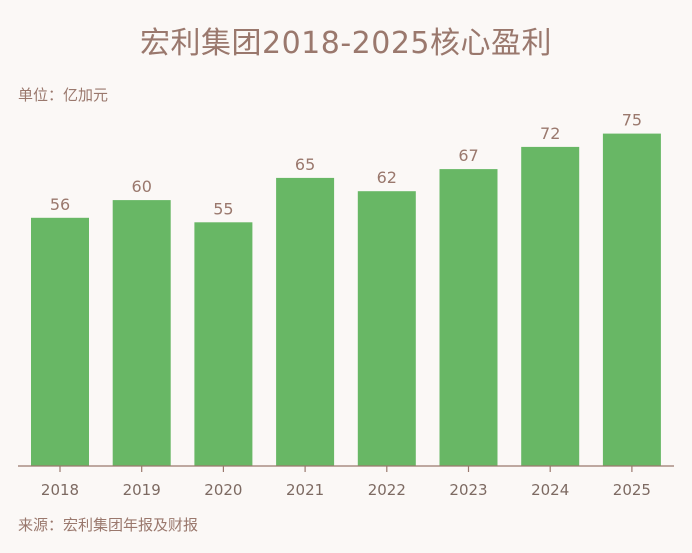 The width and height of the screenshot is (692, 553). Describe the element at coordinates (632, 120) in the screenshot. I see `value-label-2025: 75` at that location.